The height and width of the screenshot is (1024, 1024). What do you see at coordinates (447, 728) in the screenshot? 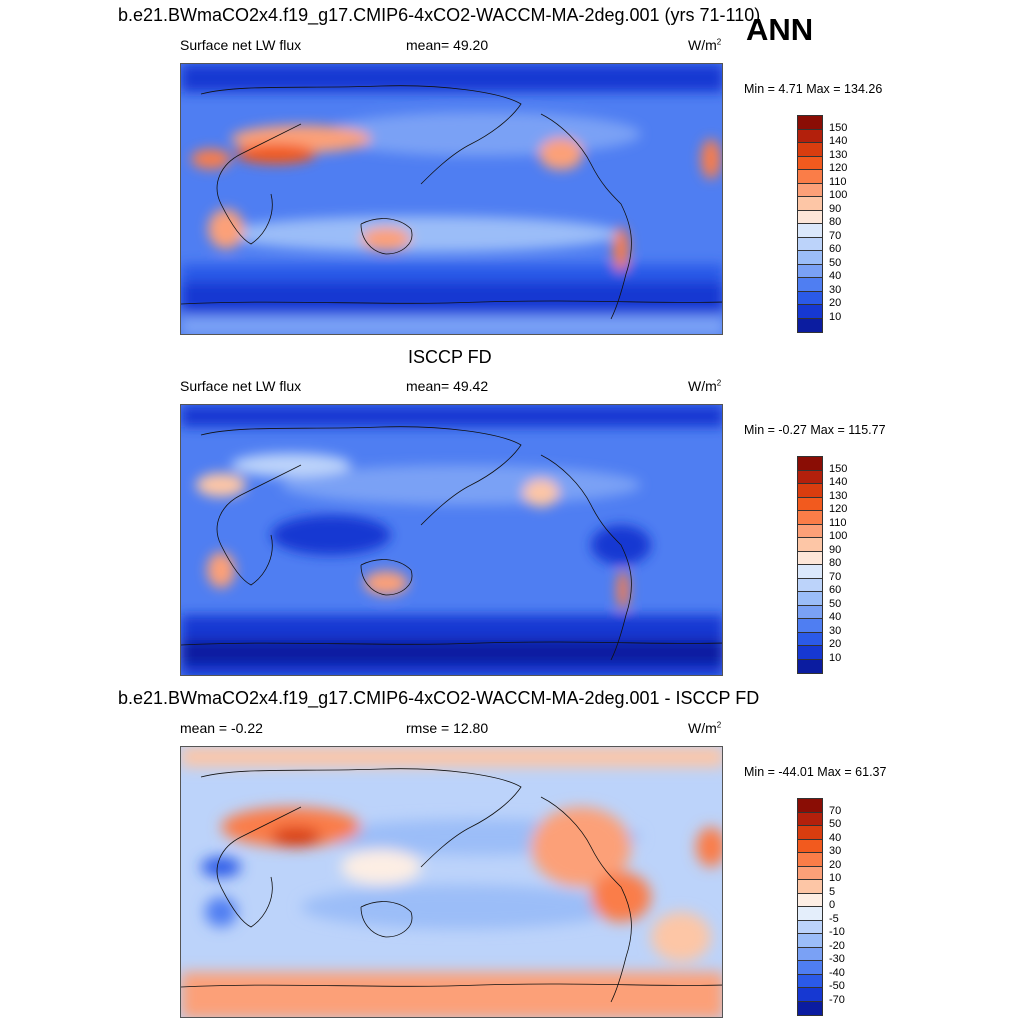
I see `panel-diff-rmse: rmse = 12.80` at bounding box center [447, 728].